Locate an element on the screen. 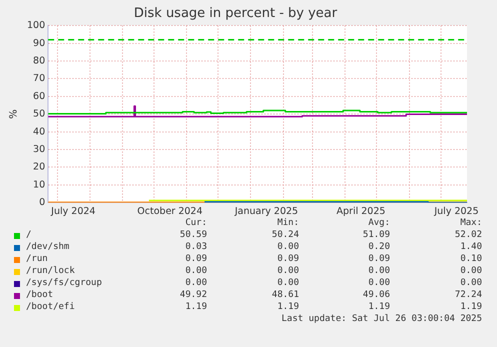 This screenshot has height=347, width=497. text: 72.24 is located at coordinates (468, 295).